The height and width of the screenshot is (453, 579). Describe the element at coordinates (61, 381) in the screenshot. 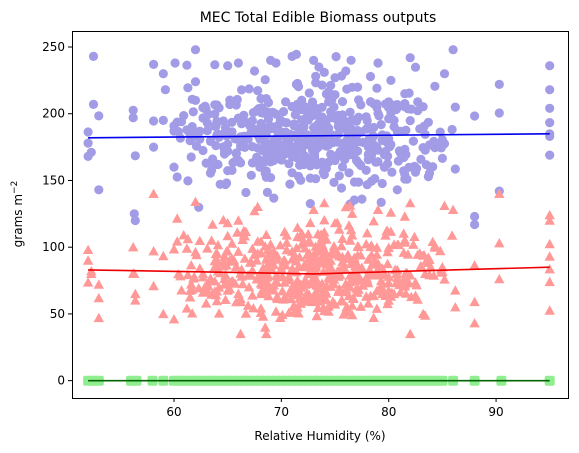

I see `y-tick-label: 0` at that location.